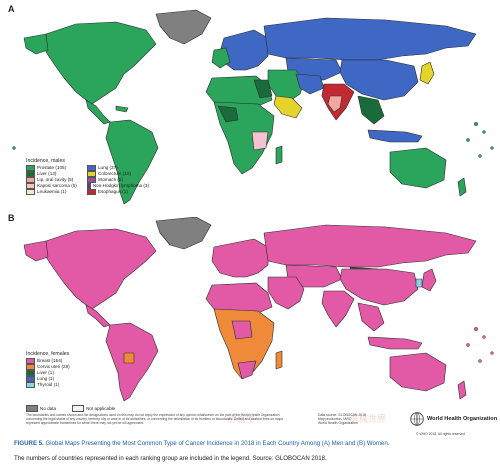 Image resolution: width=500 pixels, height=469 pixels. Describe the element at coordinates (78, 408) in the screenshot. I see `na-swatch` at that location.